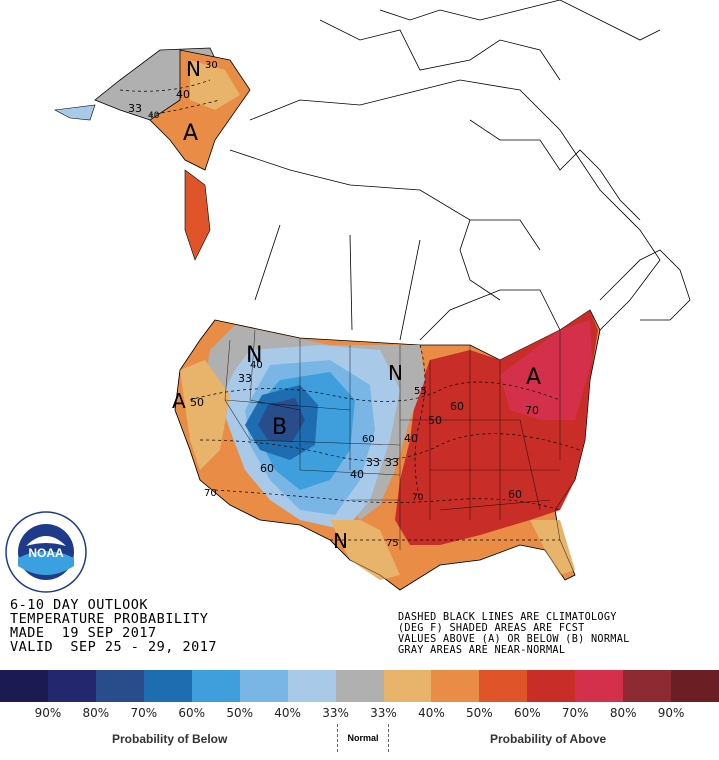 The width and height of the screenshot is (719, 760). I want to click on label-v40-e: 40, so click(411, 438).